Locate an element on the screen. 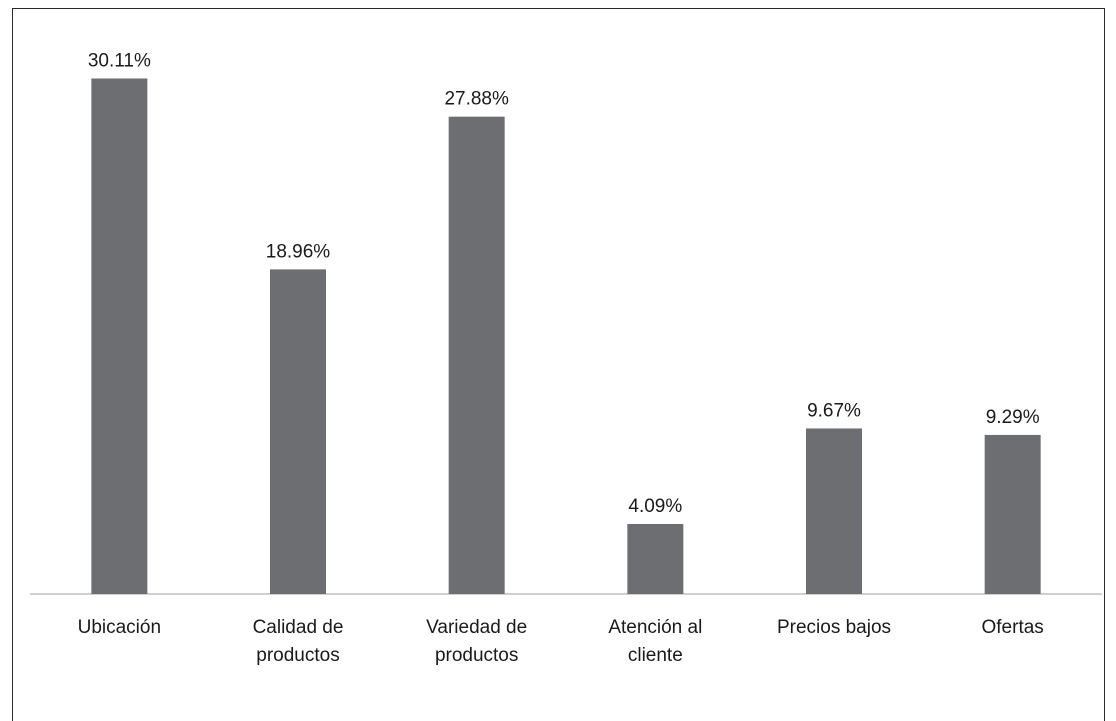 The width and height of the screenshot is (1116, 721). data-label-4: 4.09% is located at coordinates (655, 506).